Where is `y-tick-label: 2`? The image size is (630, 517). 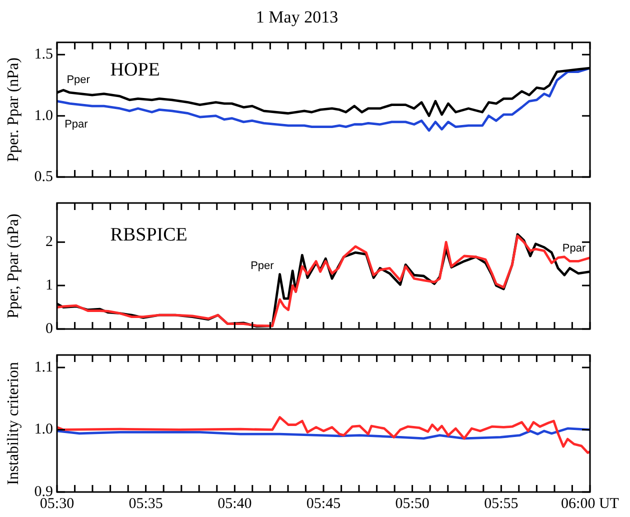
y-tick-label: 2 is located at coordinates (49, 242).